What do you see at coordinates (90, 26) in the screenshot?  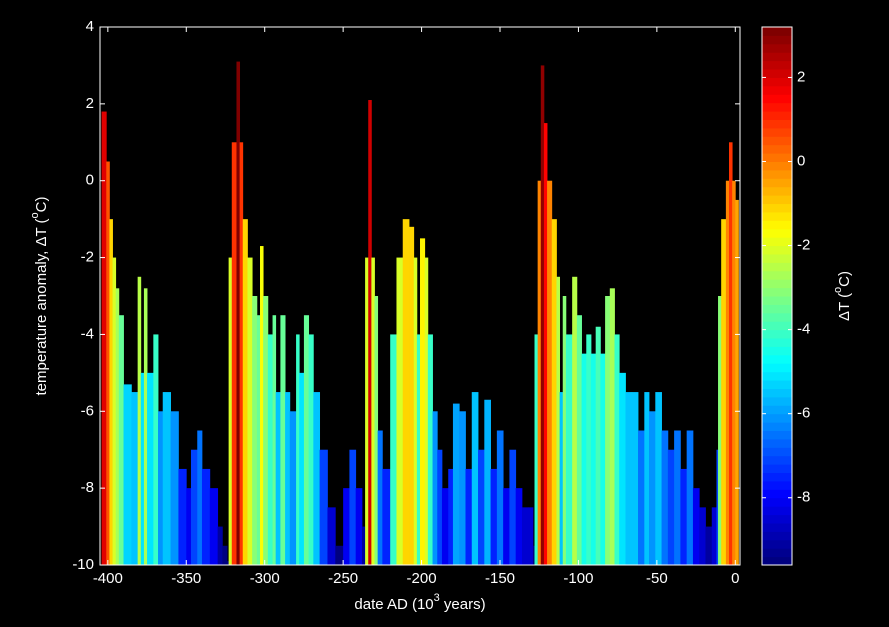 I see `y-tick-label: 4` at bounding box center [90, 26].